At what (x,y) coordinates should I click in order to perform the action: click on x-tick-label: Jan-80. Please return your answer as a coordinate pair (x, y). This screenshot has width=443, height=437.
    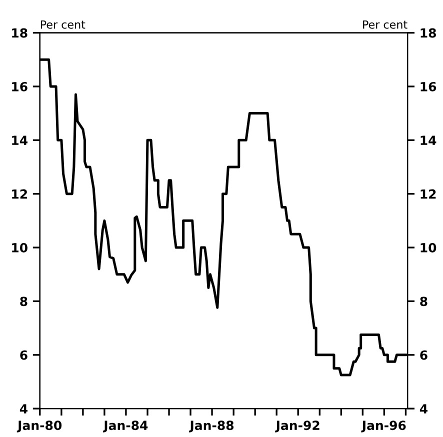
    Looking at the image, I should click on (39, 426).